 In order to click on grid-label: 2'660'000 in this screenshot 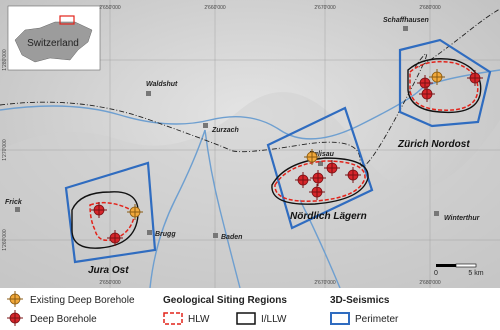, I will do `click(215, 8)`.